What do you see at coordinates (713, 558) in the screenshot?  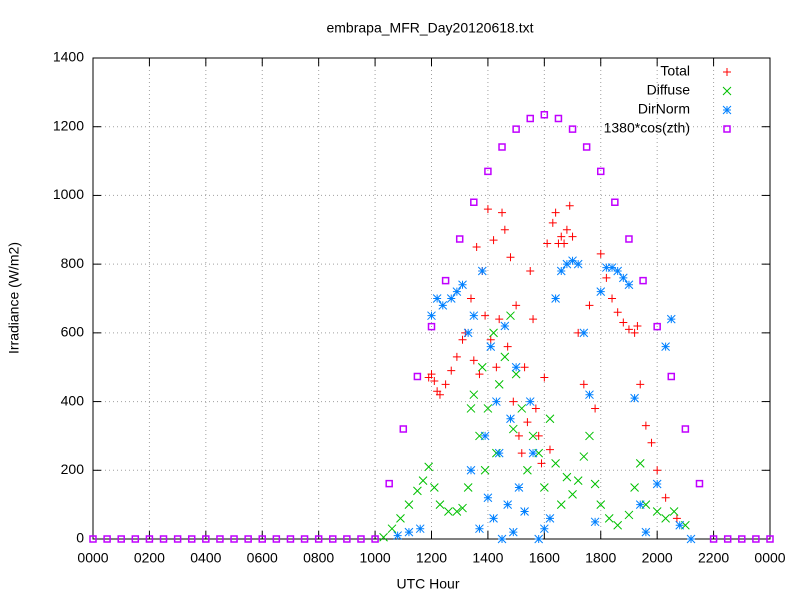 I see `x-tick-label: 2200` at bounding box center [713, 558].